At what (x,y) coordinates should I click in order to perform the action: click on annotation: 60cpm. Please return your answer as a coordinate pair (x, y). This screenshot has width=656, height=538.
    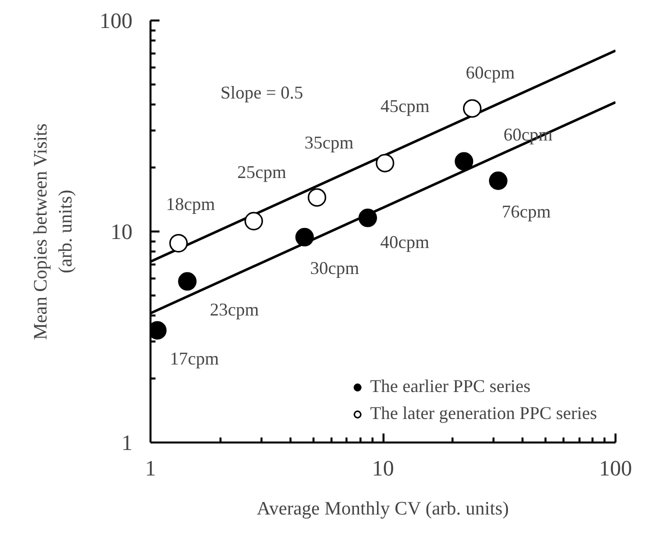
    Looking at the image, I should click on (490, 72).